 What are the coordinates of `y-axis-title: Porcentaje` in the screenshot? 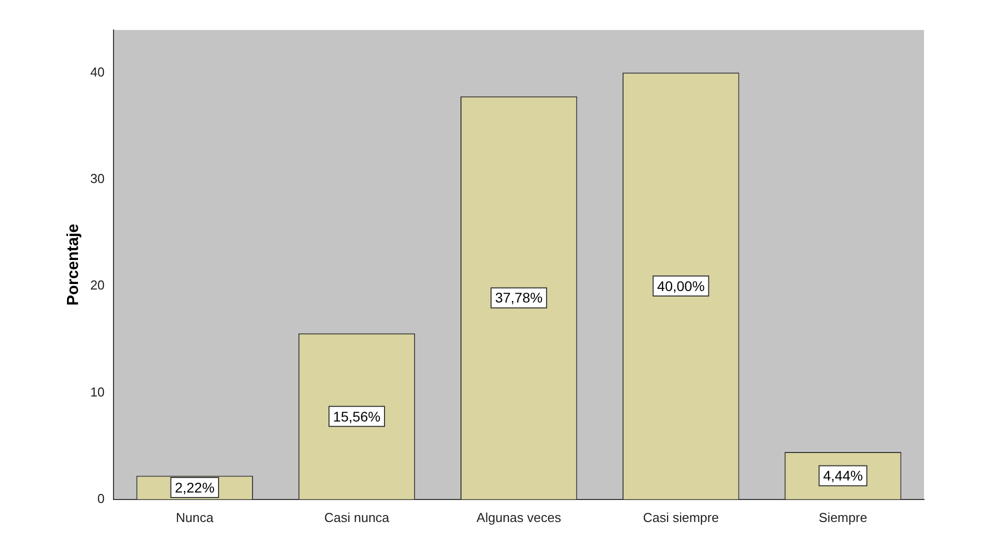 It's located at (73, 265).